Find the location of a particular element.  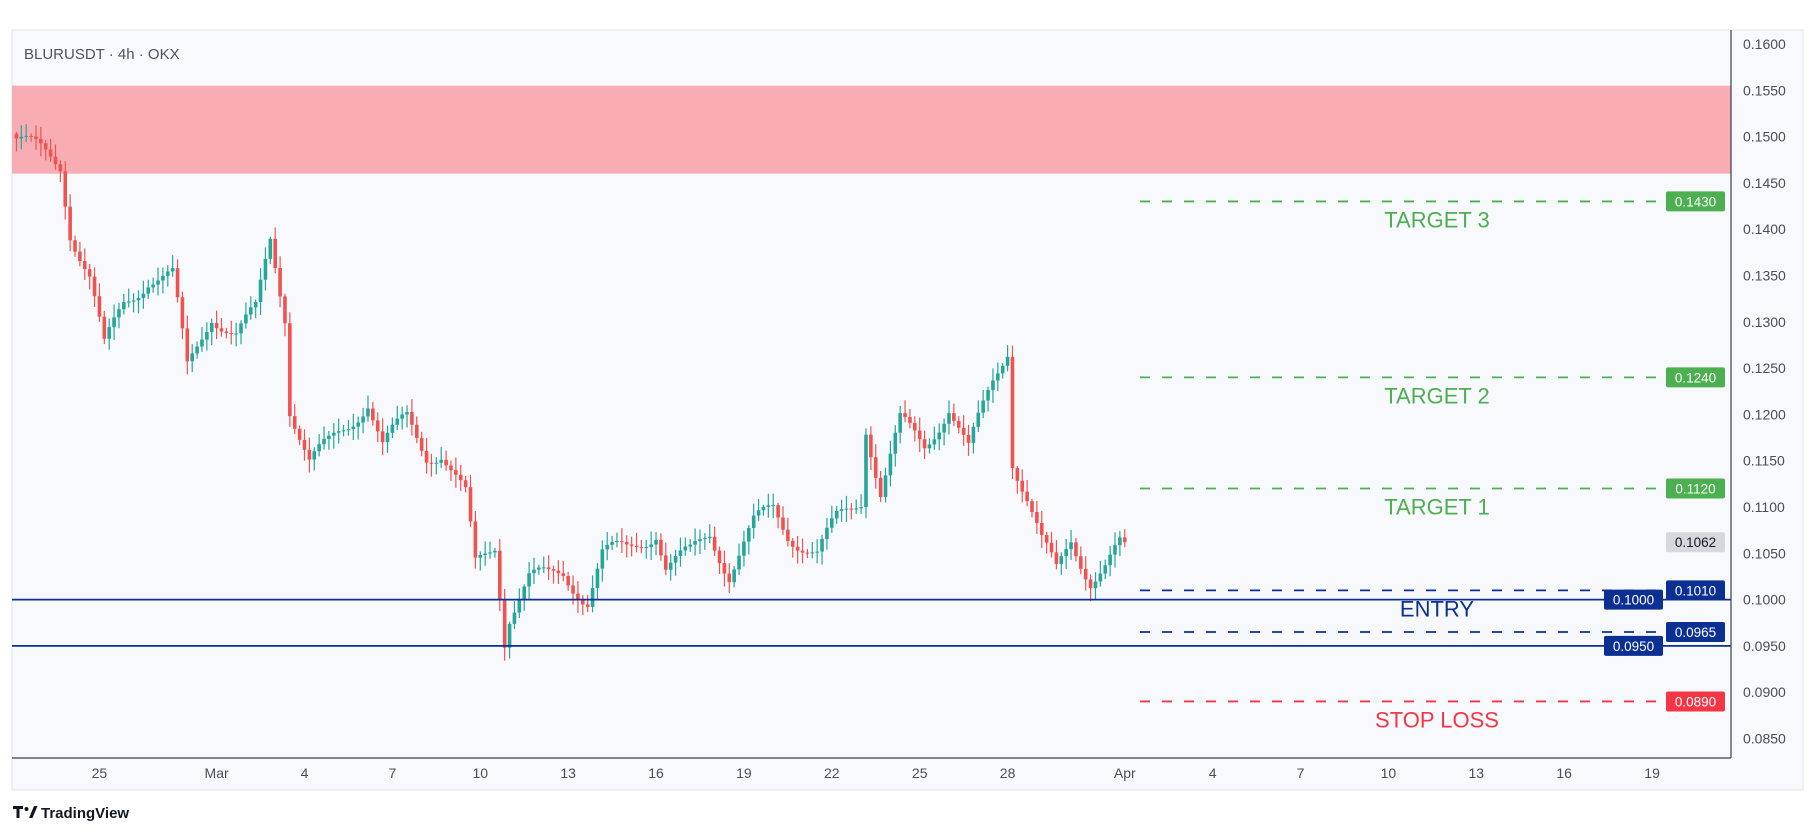

target-3-level: TARGET 3 is located at coordinates (1432, 216).